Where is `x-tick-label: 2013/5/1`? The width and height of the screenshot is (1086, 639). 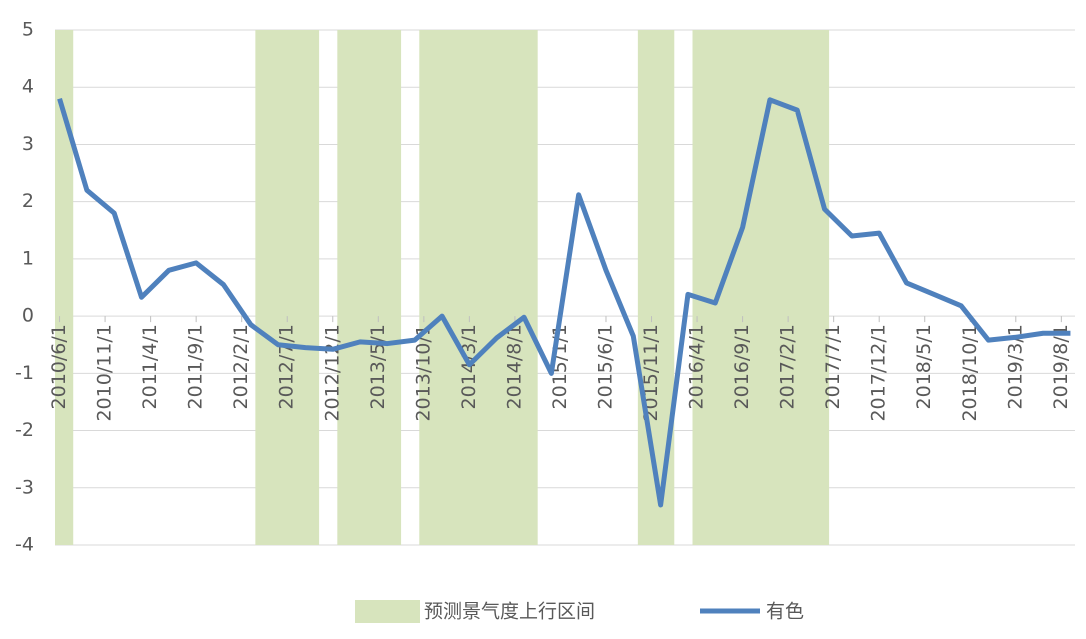 x-tick-label: 2013/5/1 is located at coordinates (378, 366).